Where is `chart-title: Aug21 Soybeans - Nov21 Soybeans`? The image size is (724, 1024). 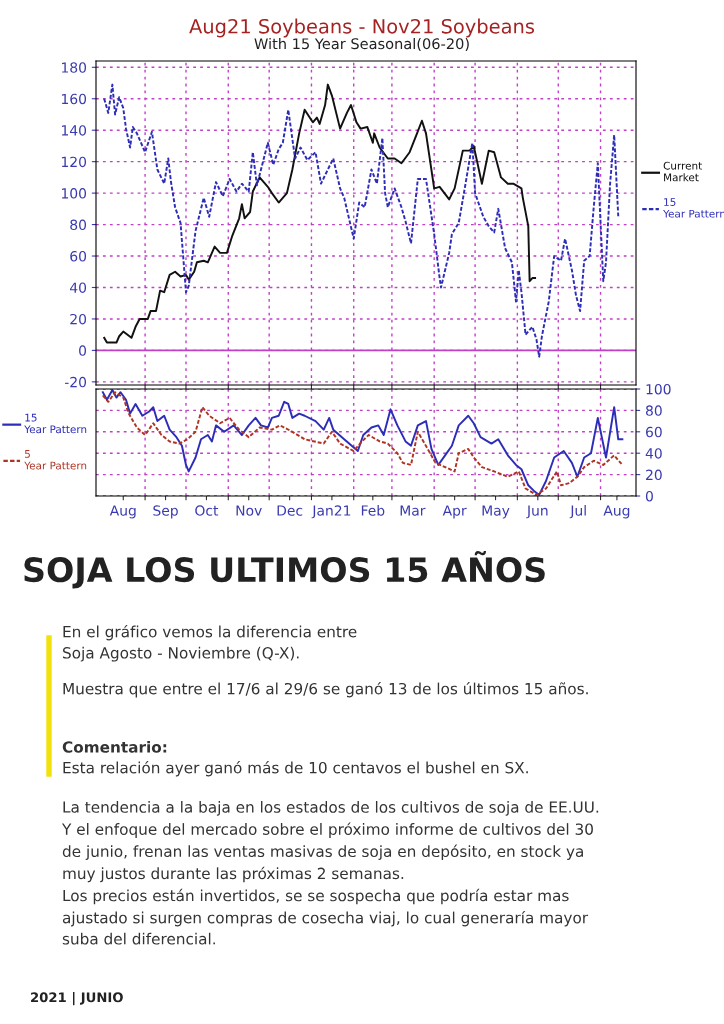 chart-title: Aug21 Soybeans - Nov21 Soybeans is located at coordinates (362, 28).